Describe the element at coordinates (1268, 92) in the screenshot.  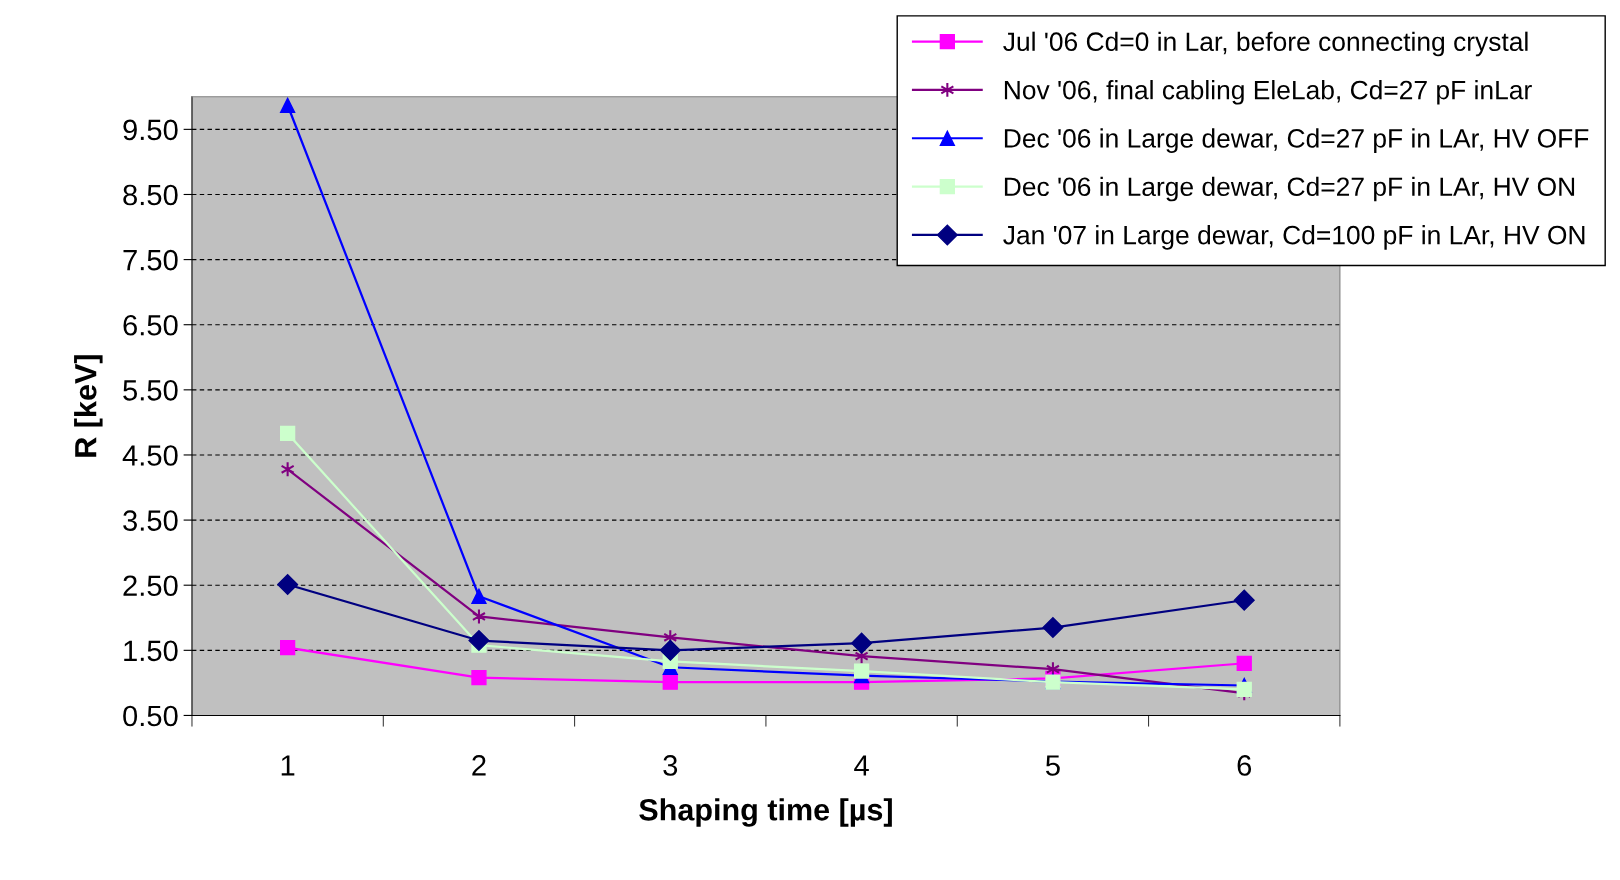
I see `legend-label: Nov '06, final cabling EleLab, Cd=27 pF inLar` at that location.